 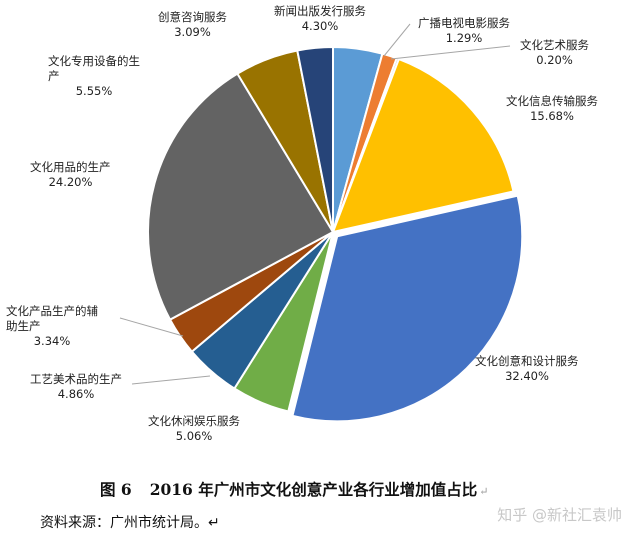 What do you see at coordinates (70, 182) in the screenshot?
I see `slice-label-value: 24.20%` at bounding box center [70, 182].